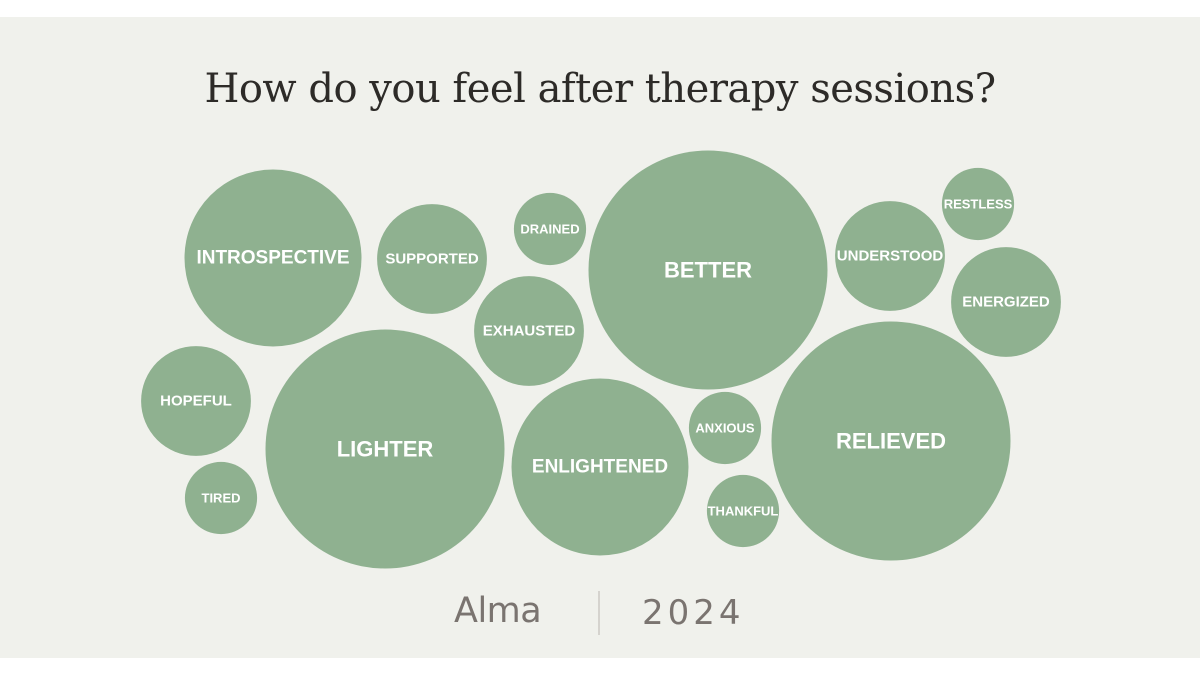 Image resolution: width=1200 pixels, height=675 pixels. I want to click on bubble-hopeful, so click(196, 401).